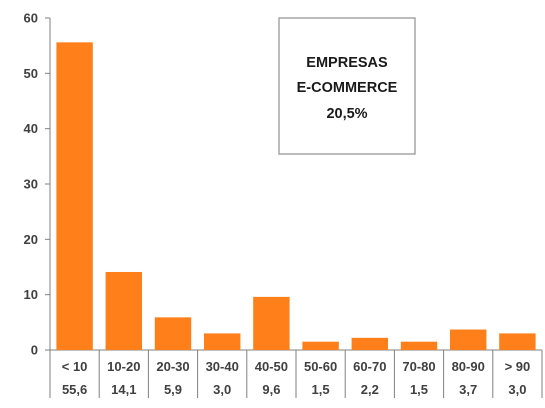  What do you see at coordinates (468, 366) in the screenshot?
I see `category-label: 80-90` at bounding box center [468, 366].